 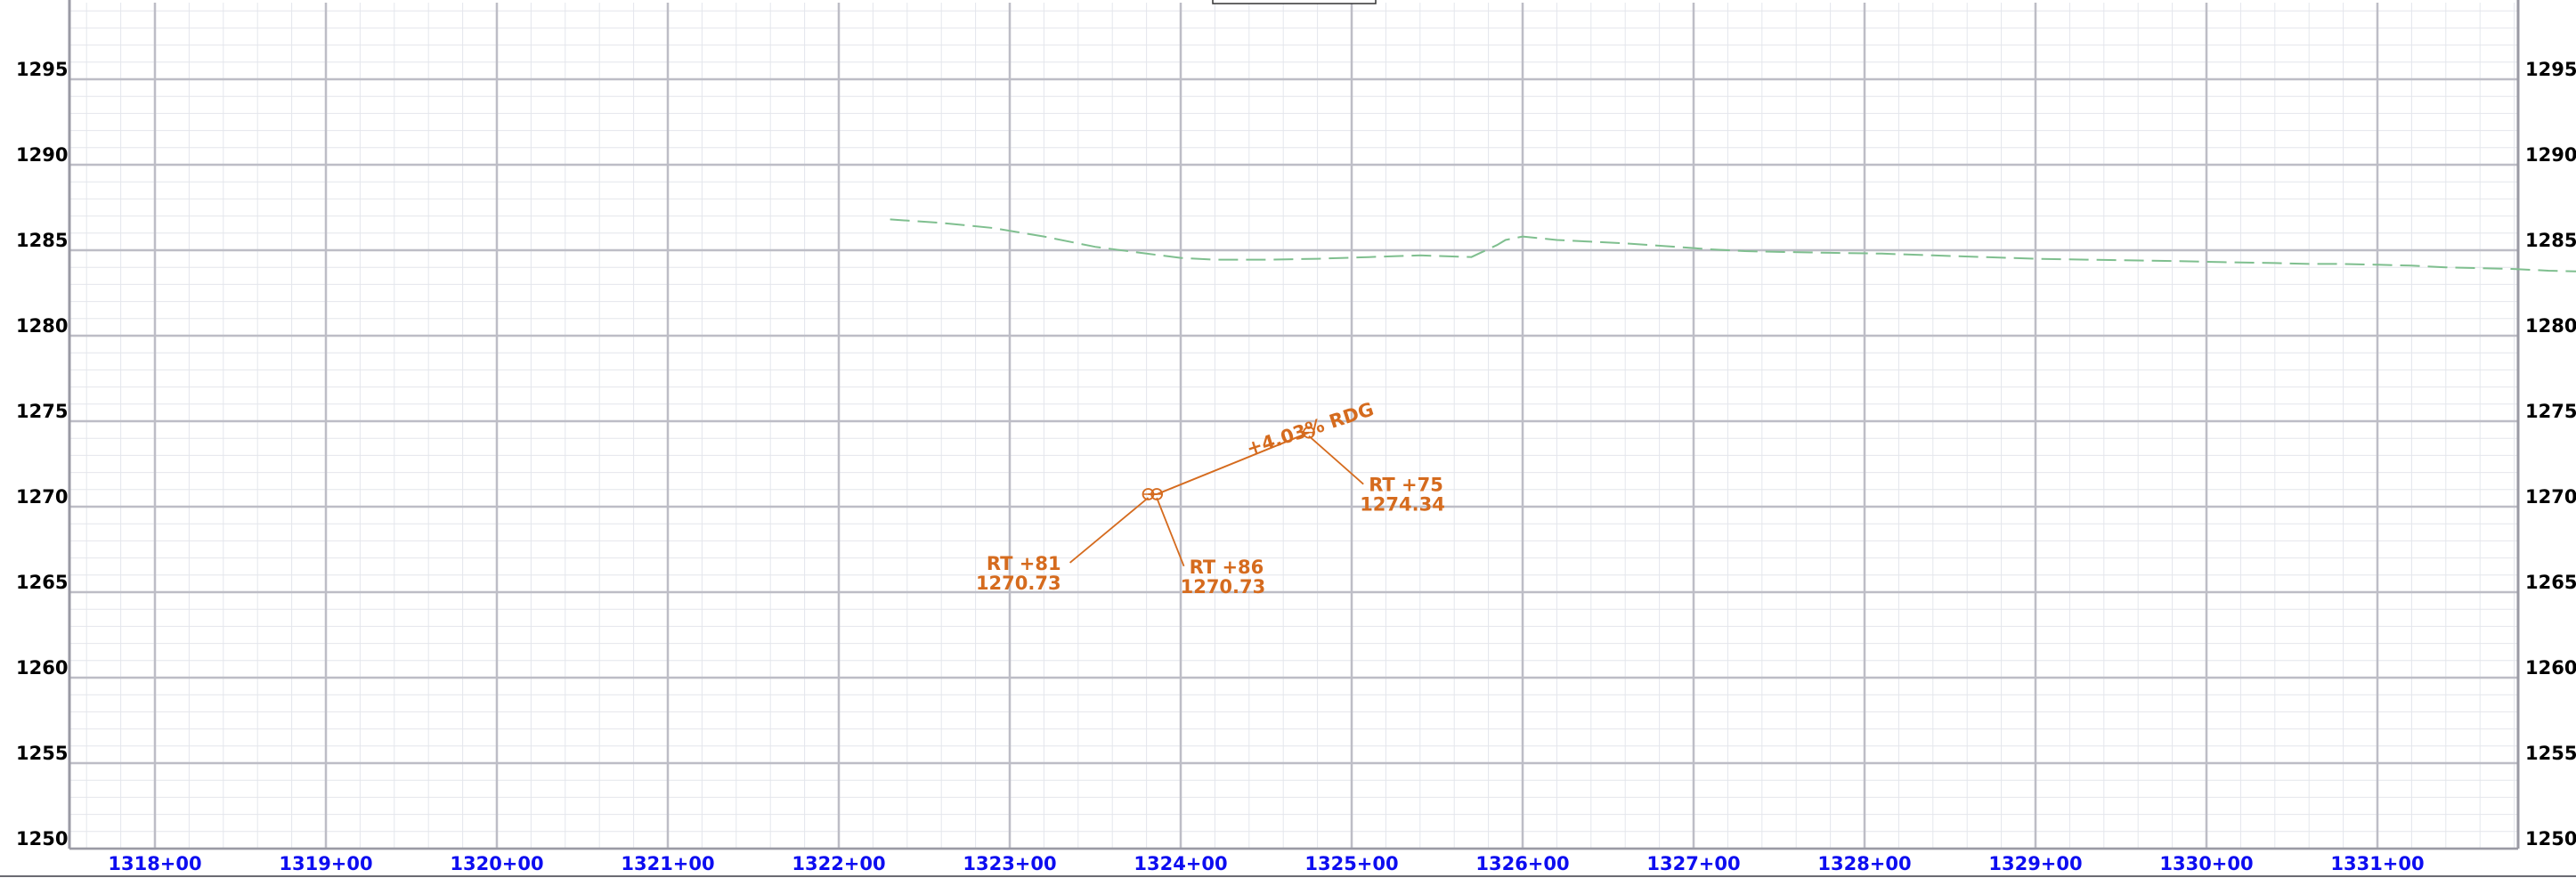 What do you see at coordinates (2035, 864) in the screenshot?
I see `x-tick-label: 1329+00` at bounding box center [2035, 864].